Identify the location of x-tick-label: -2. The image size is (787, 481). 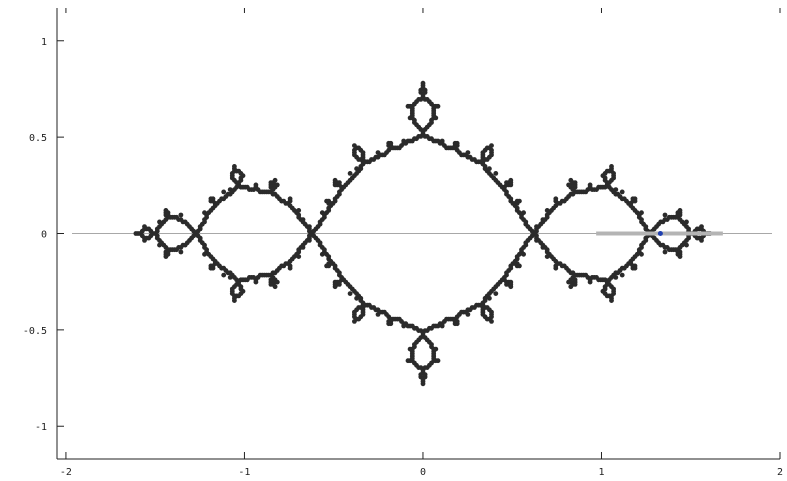
(66, 472).